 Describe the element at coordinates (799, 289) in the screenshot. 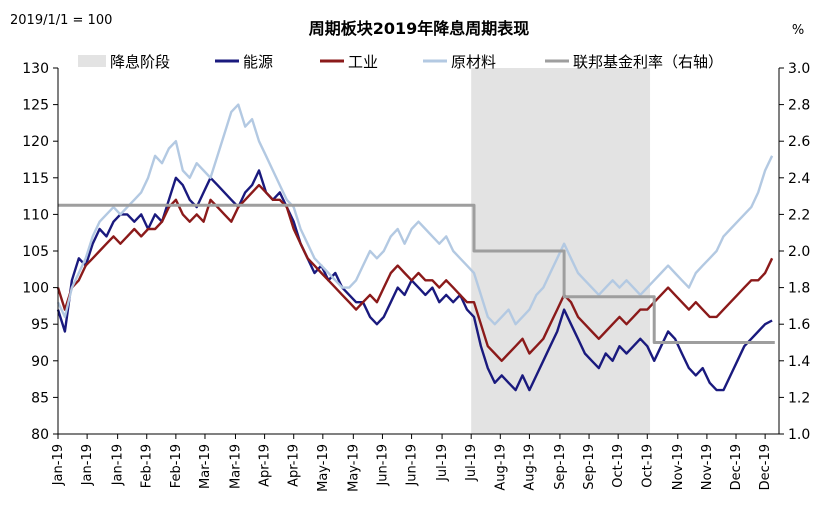

I see `y2-tick-label: 1.8` at that location.